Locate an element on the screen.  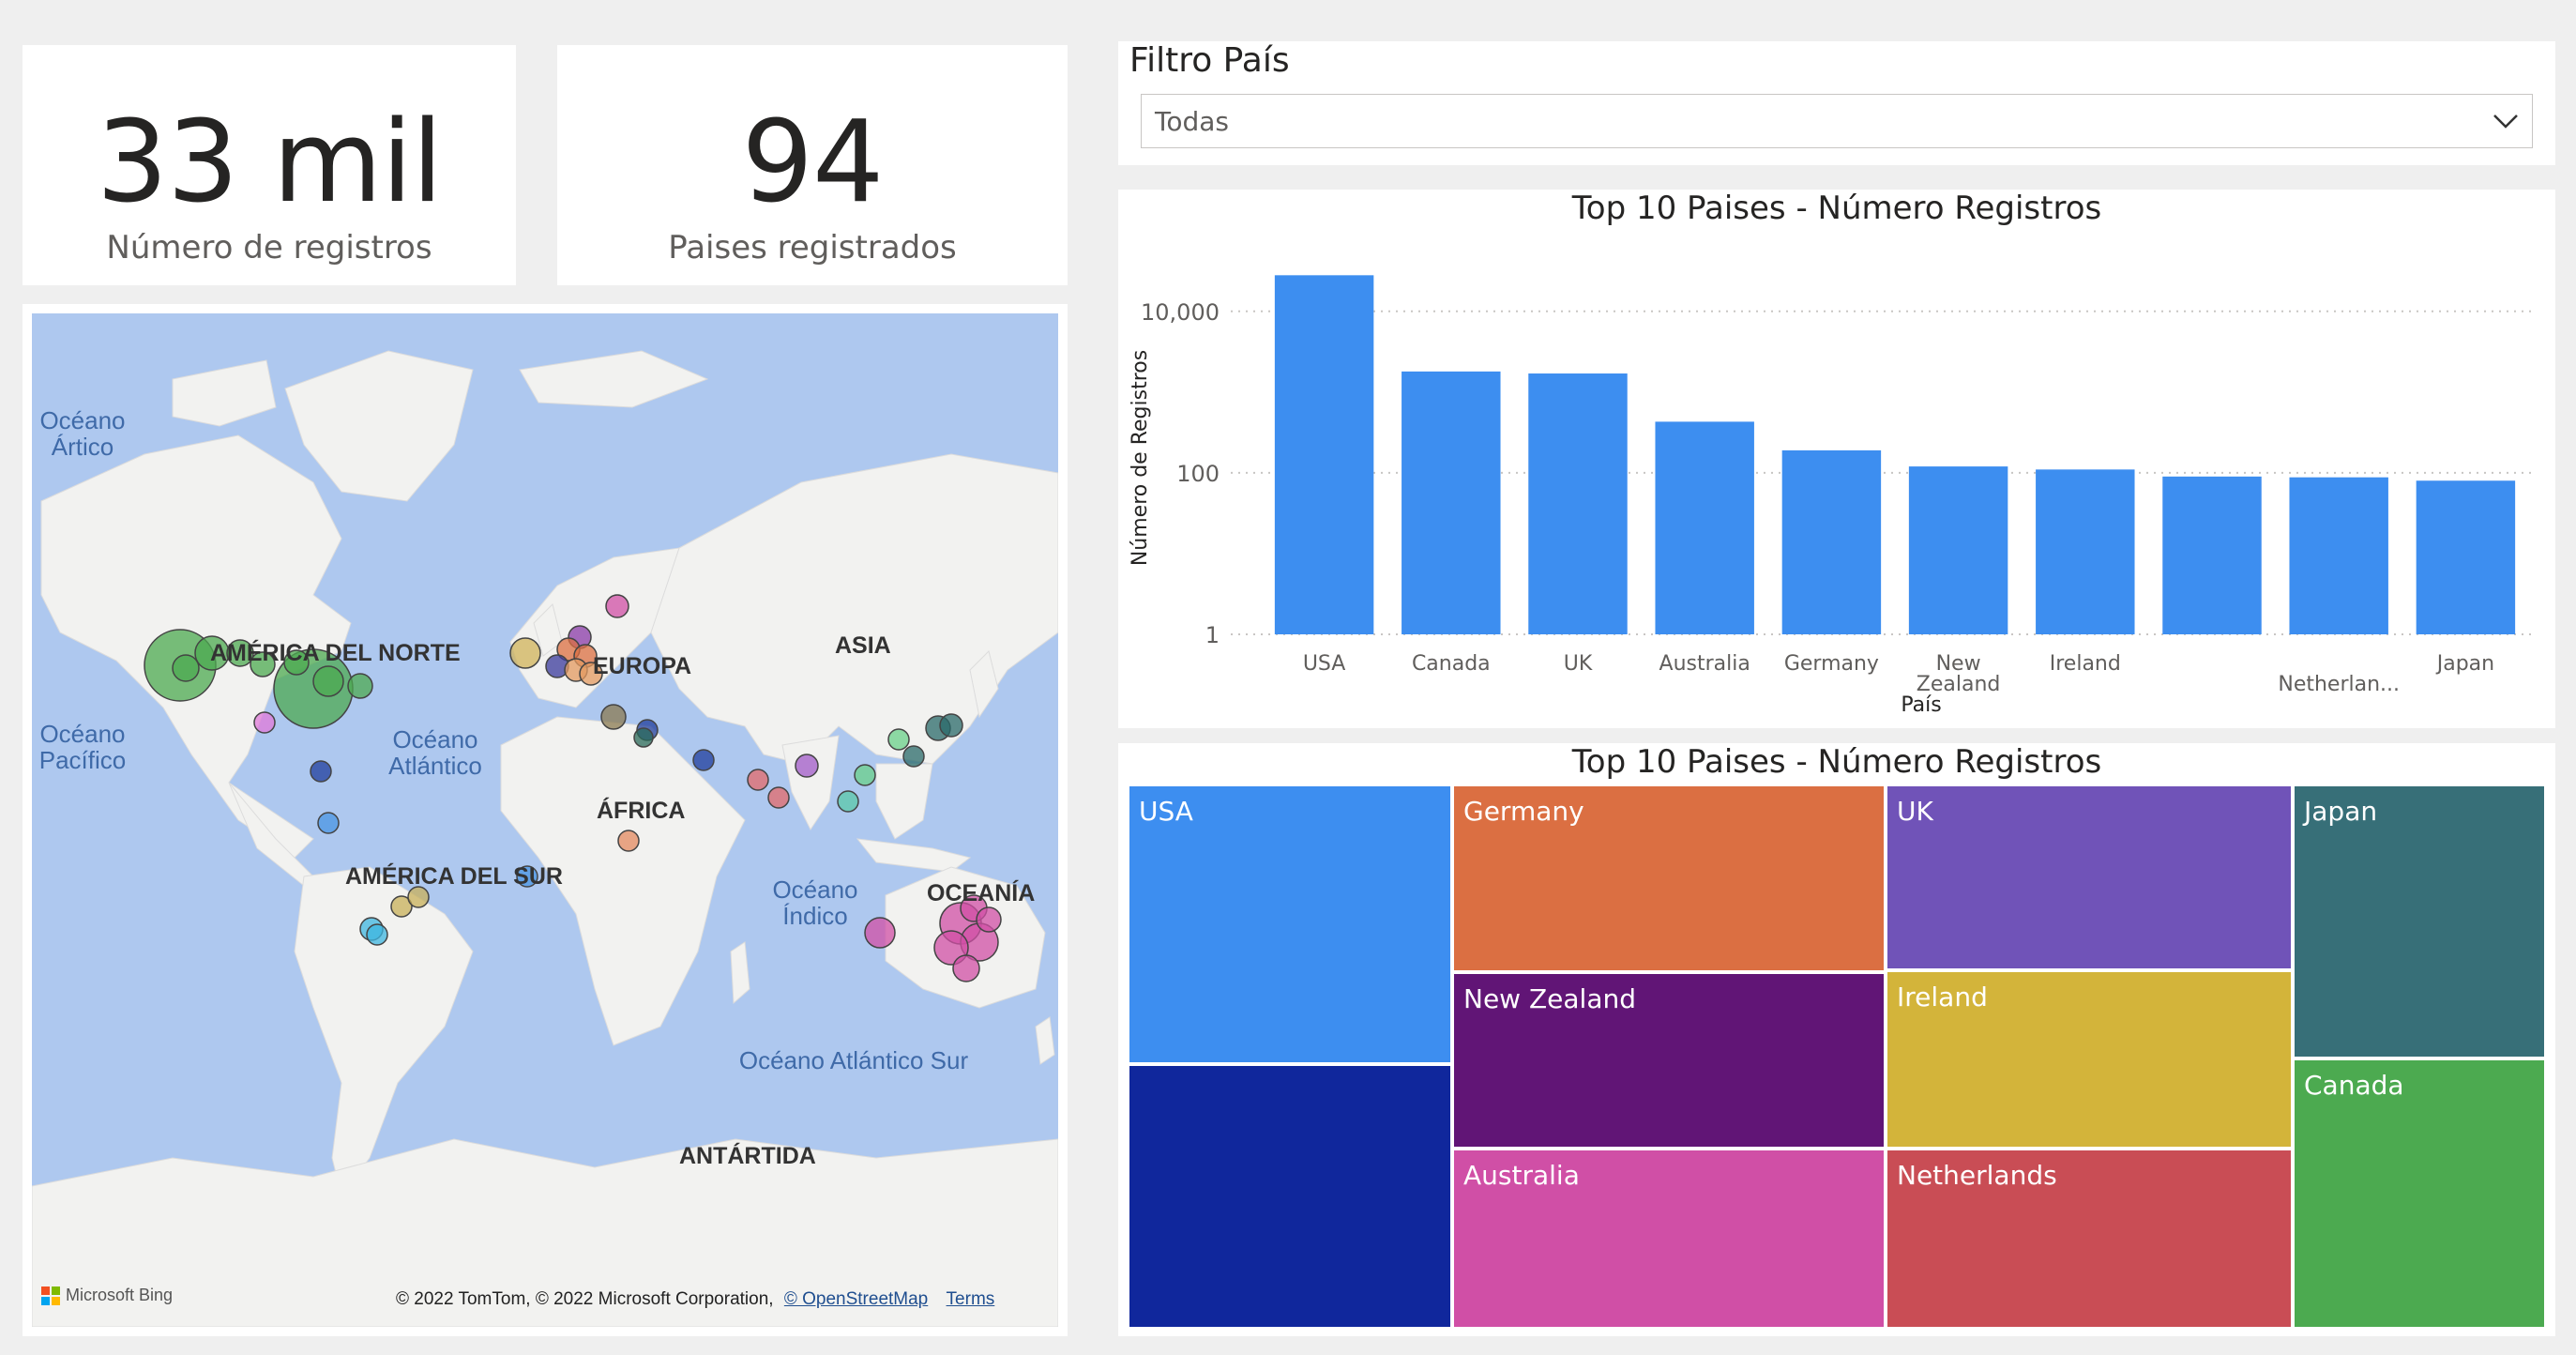
bubble-africa is located at coordinates (628, 841).